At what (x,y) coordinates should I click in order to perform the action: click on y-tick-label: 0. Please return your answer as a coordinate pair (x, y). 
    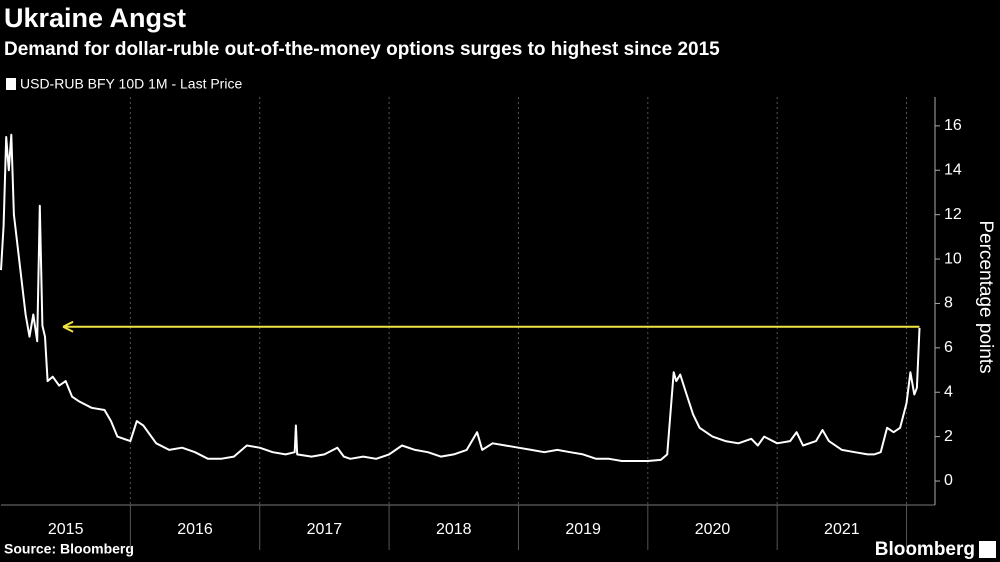
    Looking at the image, I should click on (948, 480).